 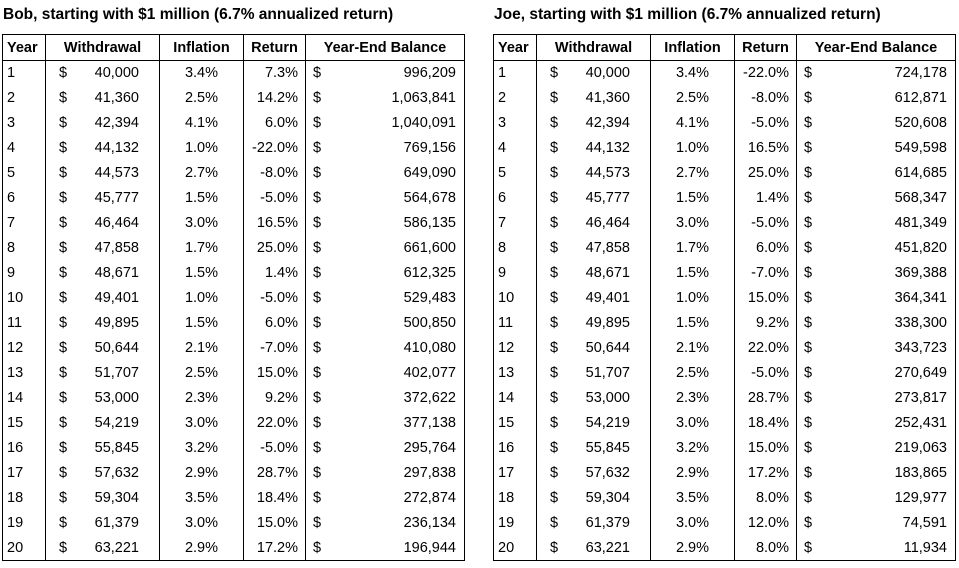 What do you see at coordinates (274, 73) in the screenshot?
I see `return-cell: 7.3%` at bounding box center [274, 73].